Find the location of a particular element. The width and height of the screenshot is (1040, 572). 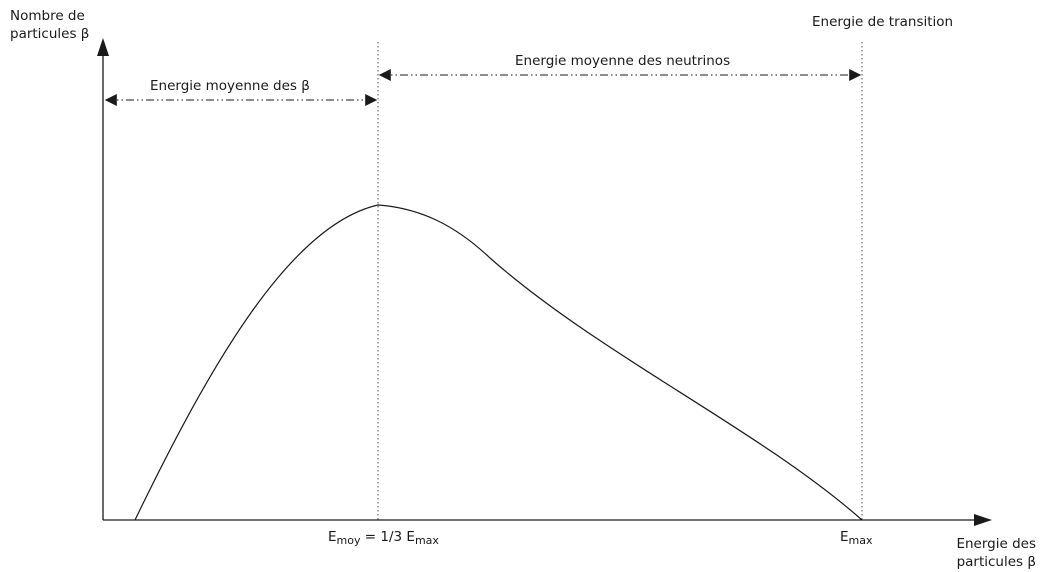

e-moy-label: Emoy = 1/3 Emax is located at coordinates (383, 537).